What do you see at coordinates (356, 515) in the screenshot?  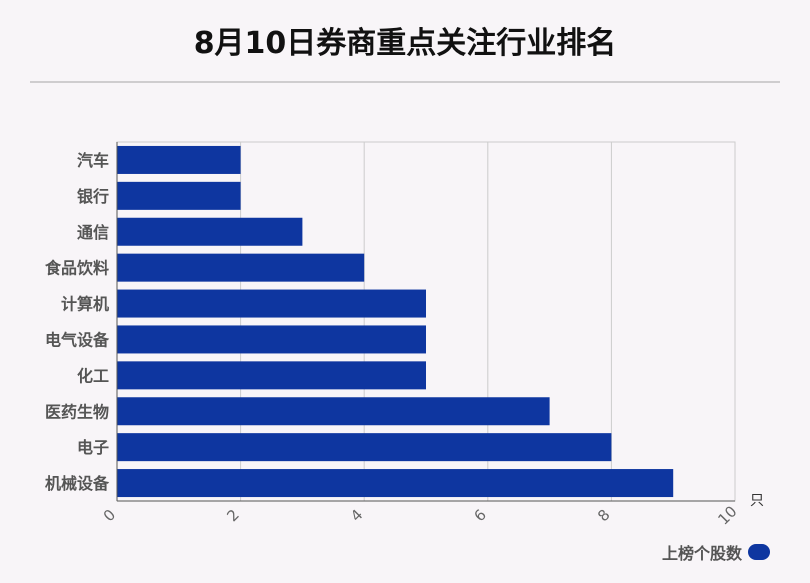 I see `x-tick-label: 4` at bounding box center [356, 515].